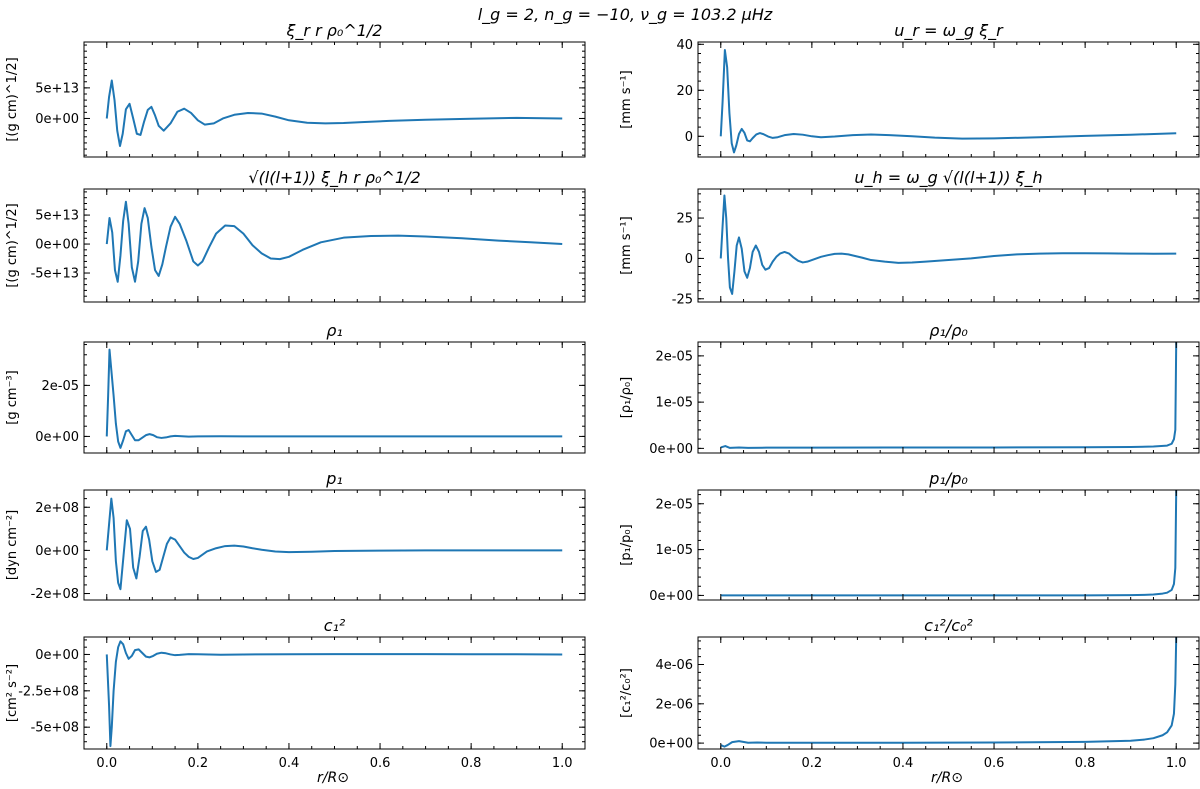 The height and width of the screenshot is (789, 1200). What do you see at coordinates (12, 397) in the screenshot?
I see `y-axis-label: [g cm⁻³]` at bounding box center [12, 397].